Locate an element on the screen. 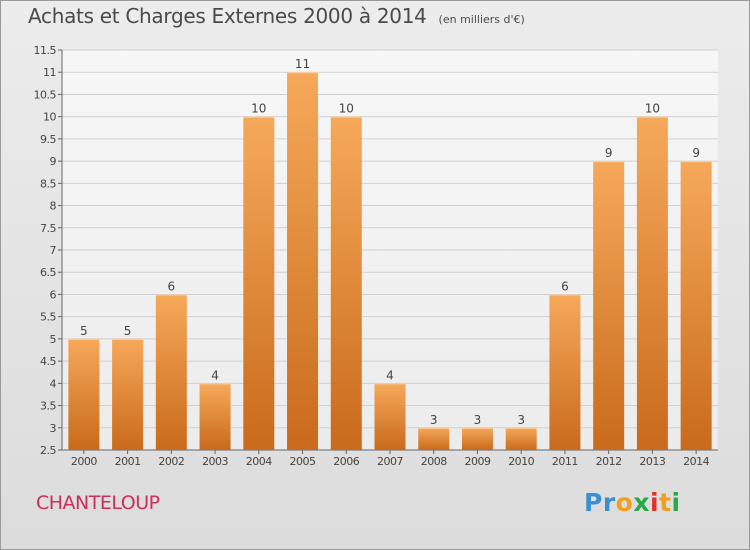 This screenshot has height=550, width=750. y-tick-label: 4.5 is located at coordinates (48, 361).